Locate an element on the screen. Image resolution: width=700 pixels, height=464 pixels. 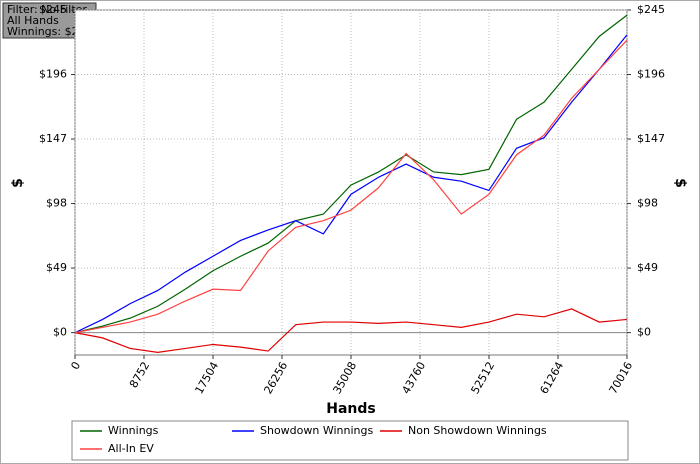
legend is located at coordinates (350, 440).